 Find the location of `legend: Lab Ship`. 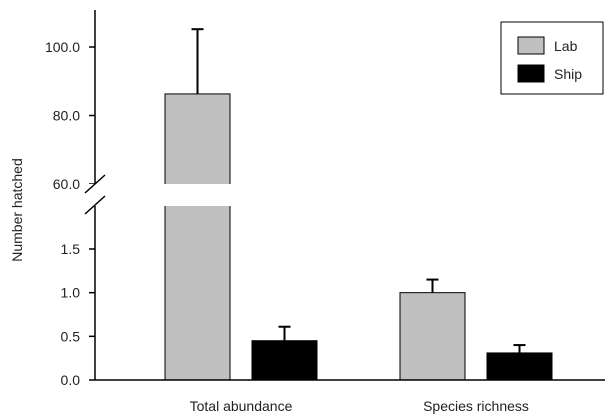

legend: Lab Ship is located at coordinates (552, 58).